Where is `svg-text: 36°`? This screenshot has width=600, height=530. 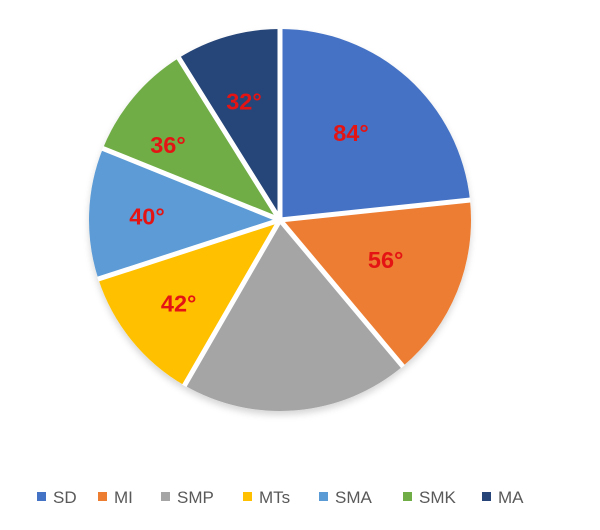 svg-text: 36° is located at coordinates (168, 145).